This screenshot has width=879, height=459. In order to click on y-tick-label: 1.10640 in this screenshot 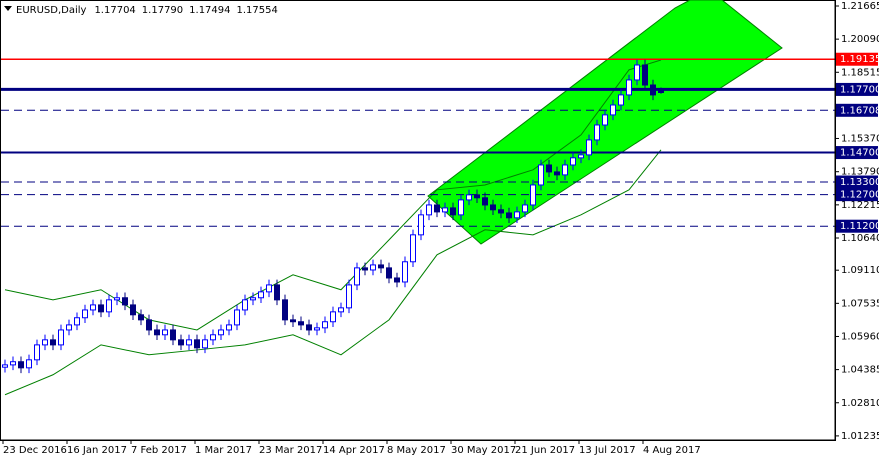, I will do `click(860, 238)`.